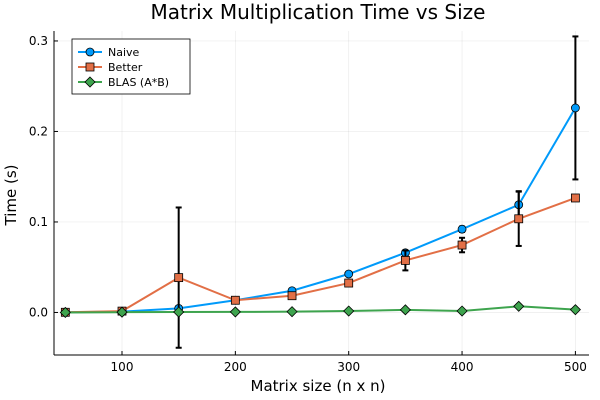 This screenshot has width=600, height=400. Describe the element at coordinates (38, 41) in the screenshot. I see `y-tick-label: 0.3` at that location.